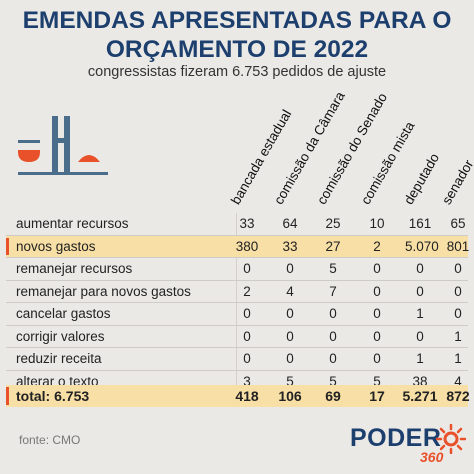 This screenshot has width=474, height=474. Describe the element at coordinates (63, 145) in the screenshot. I see `congress-building-icon` at that location.